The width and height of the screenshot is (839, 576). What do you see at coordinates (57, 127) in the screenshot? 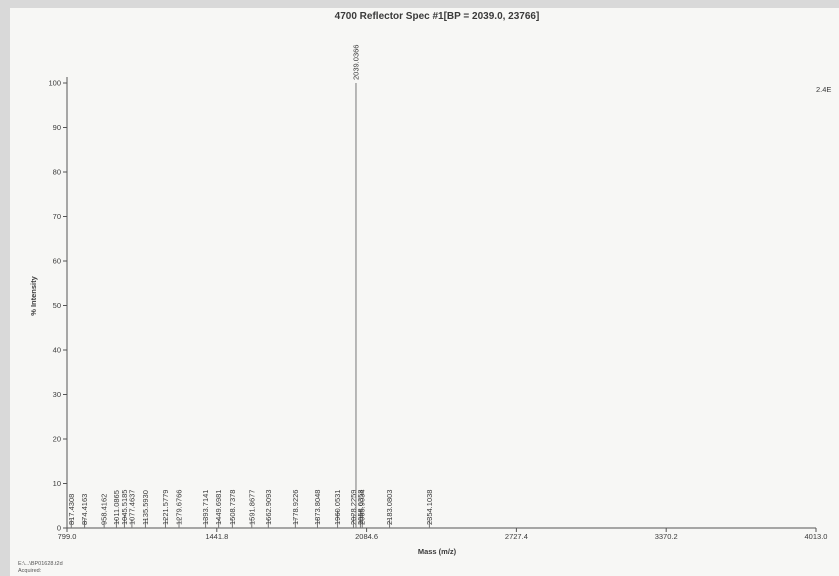
I see `y-tick-label: 90` at bounding box center [57, 127].